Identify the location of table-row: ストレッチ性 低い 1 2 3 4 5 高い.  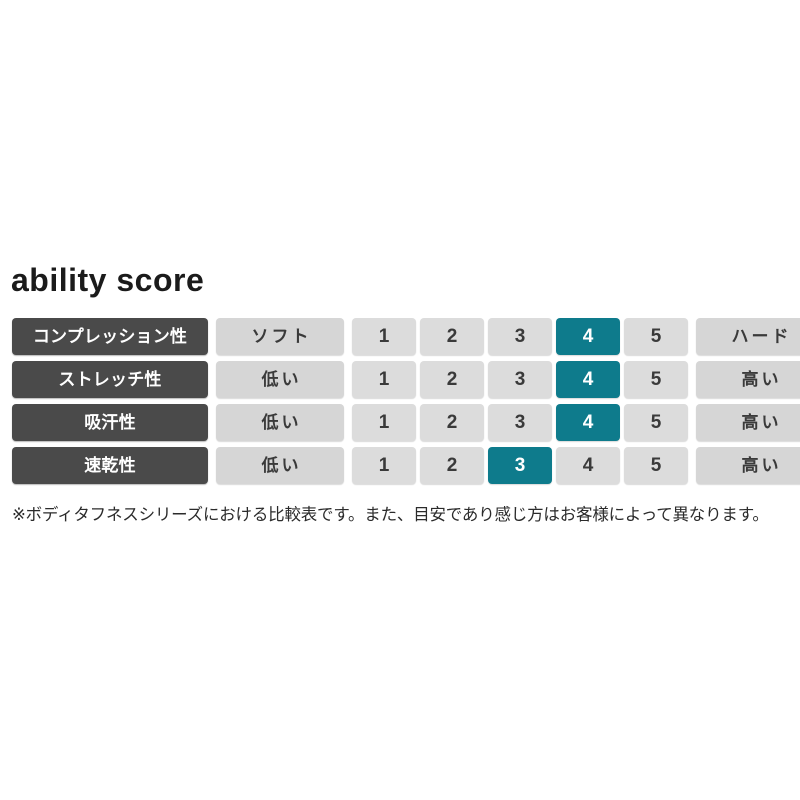
(406, 379).